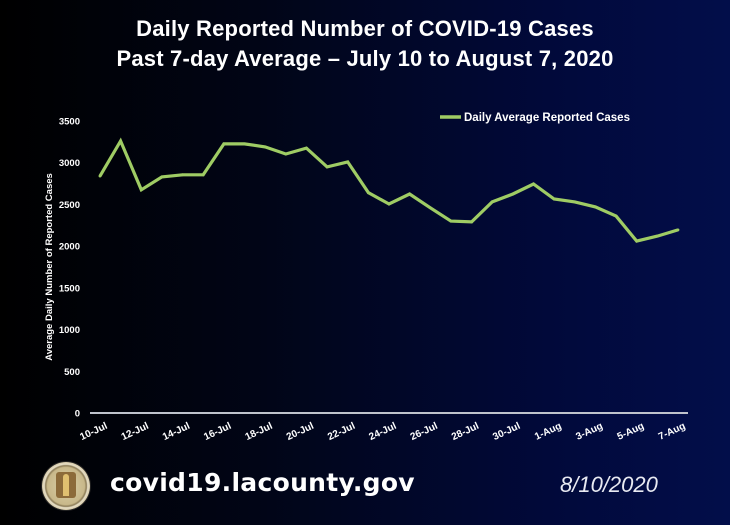 The width and height of the screenshot is (730, 525). Describe the element at coordinates (66, 486) in the screenshot. I see `county-seal-icon` at that location.